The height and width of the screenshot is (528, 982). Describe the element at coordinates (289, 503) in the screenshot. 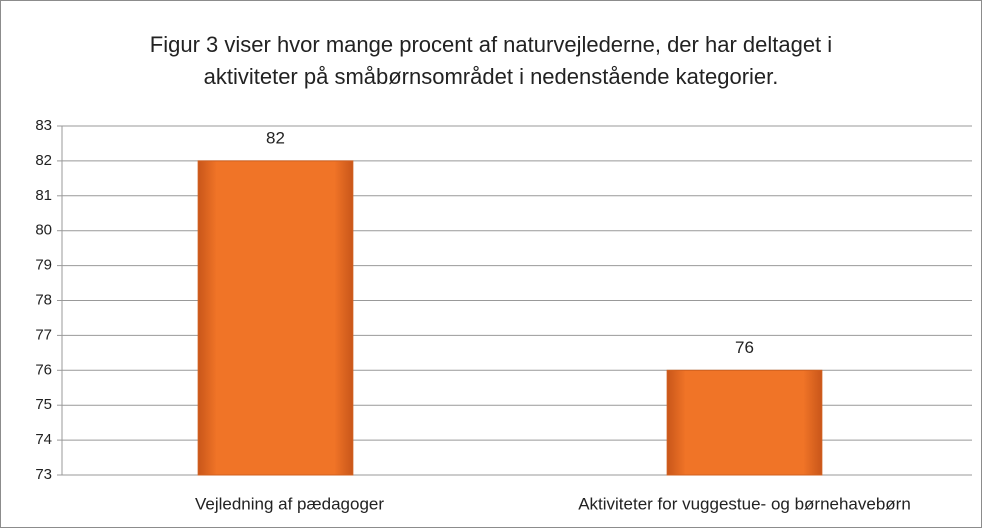

I see `x-tick-label: Vejledning af pædagoger` at that location.